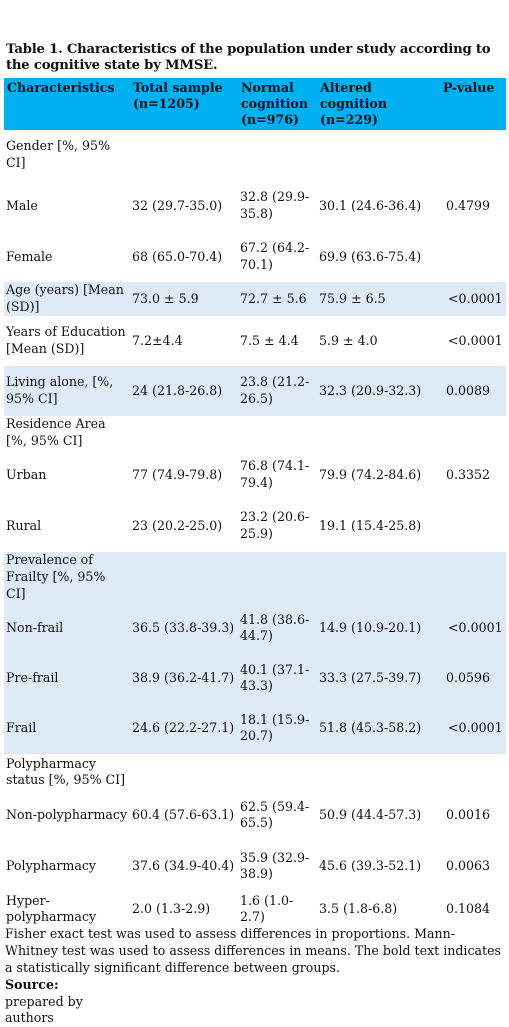  I want to click on cell-p-value: 0.3352, so click(468, 474).